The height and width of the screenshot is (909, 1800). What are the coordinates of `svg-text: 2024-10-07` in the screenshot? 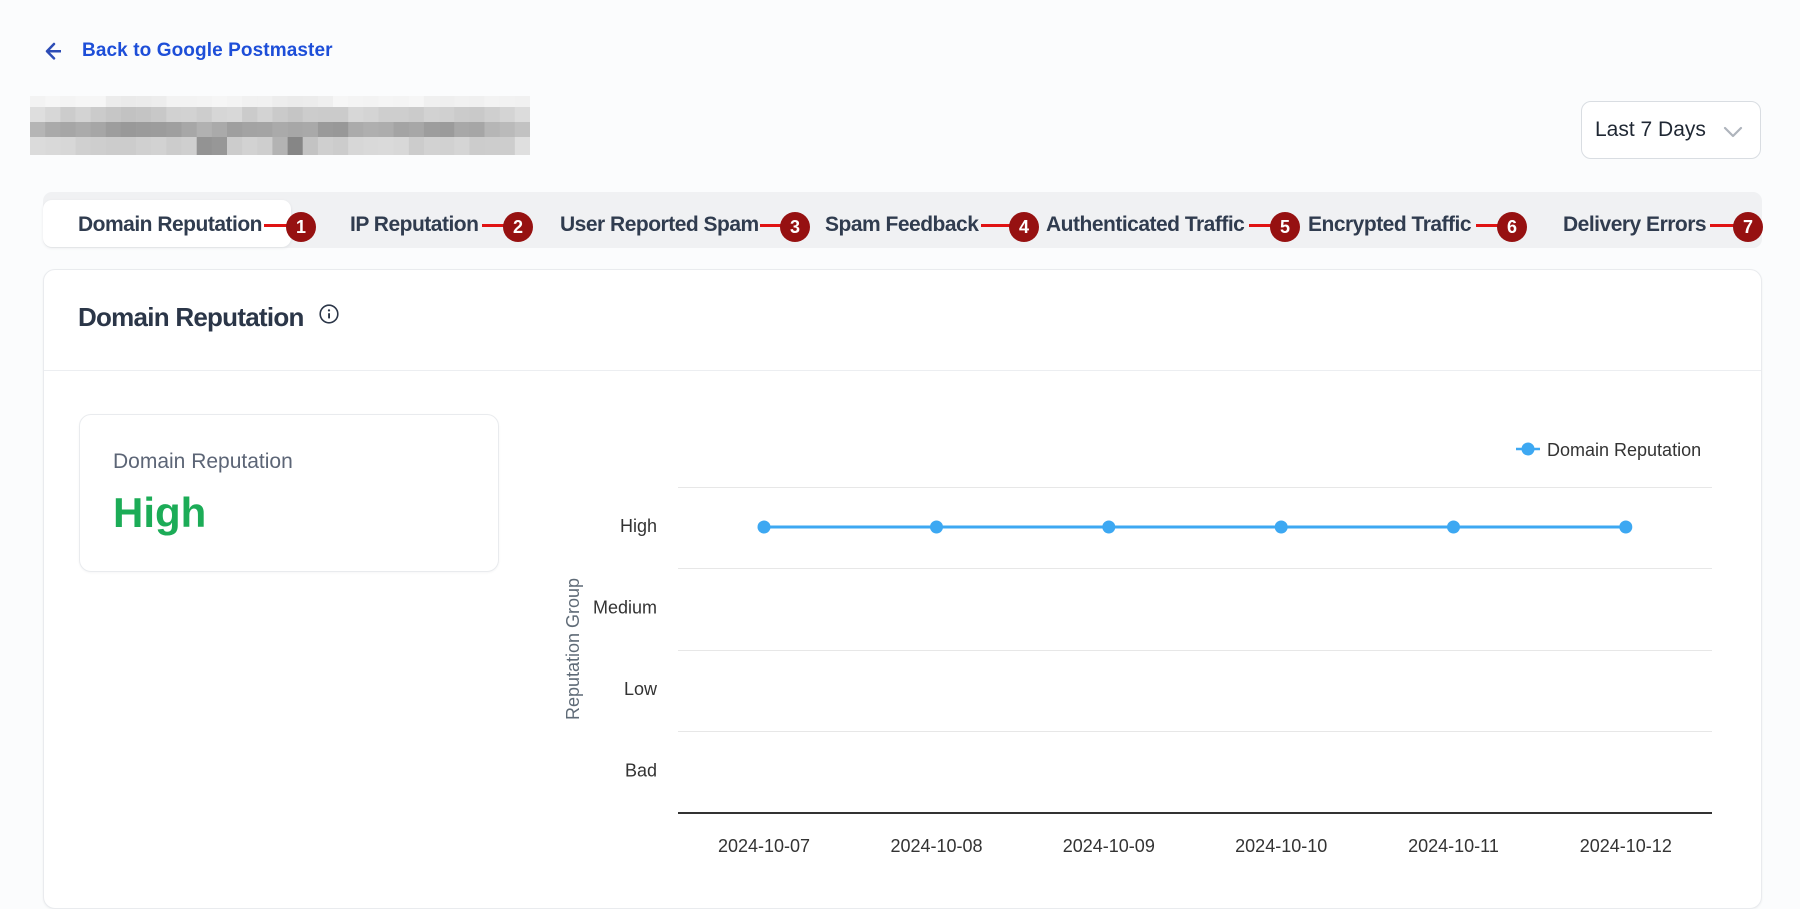 It's located at (764, 846).